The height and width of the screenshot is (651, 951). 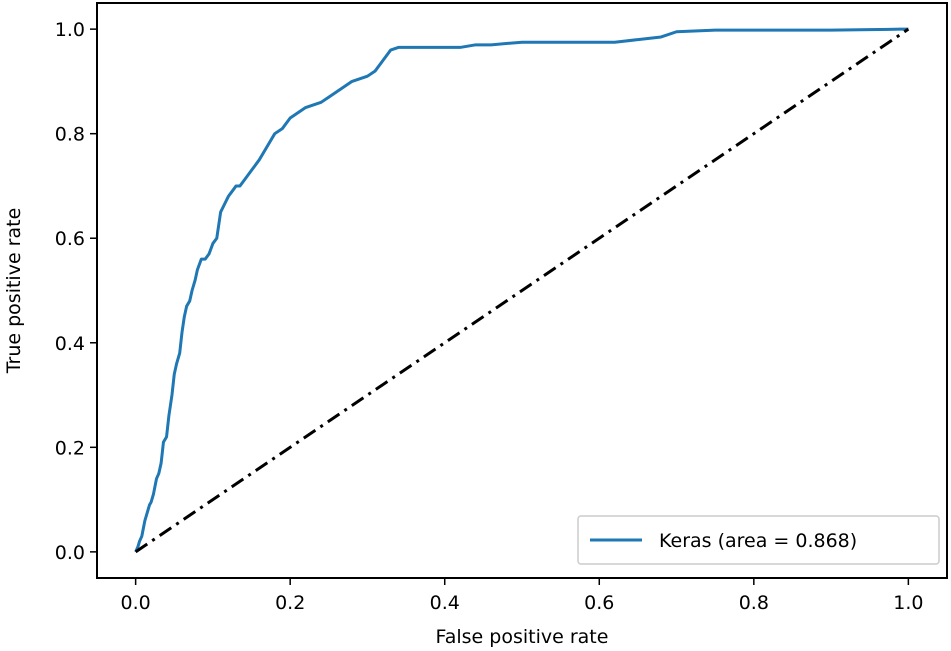 I want to click on legend: Keras (area = 0.868), so click(x=758, y=540).